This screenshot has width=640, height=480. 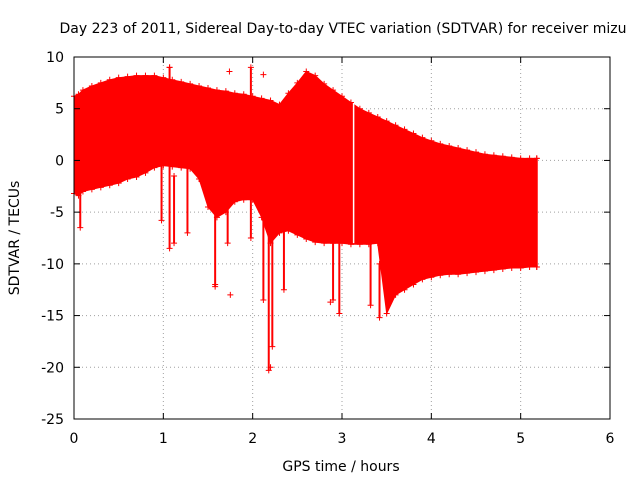 What do you see at coordinates (57, 213) in the screenshot?
I see `y-tick-label: -5` at bounding box center [57, 213].